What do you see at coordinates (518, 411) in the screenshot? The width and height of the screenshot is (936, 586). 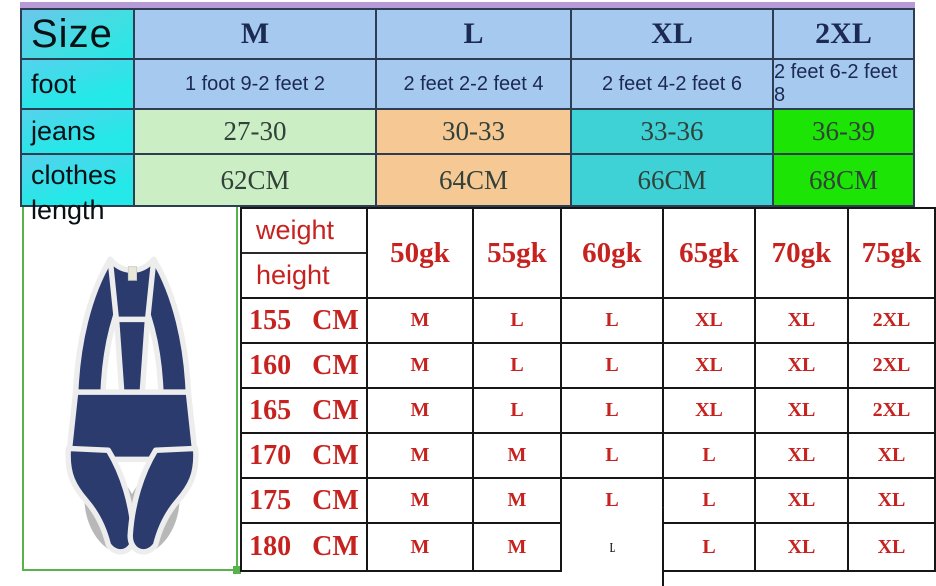 I see `cell-165-55gk: L` at bounding box center [518, 411].